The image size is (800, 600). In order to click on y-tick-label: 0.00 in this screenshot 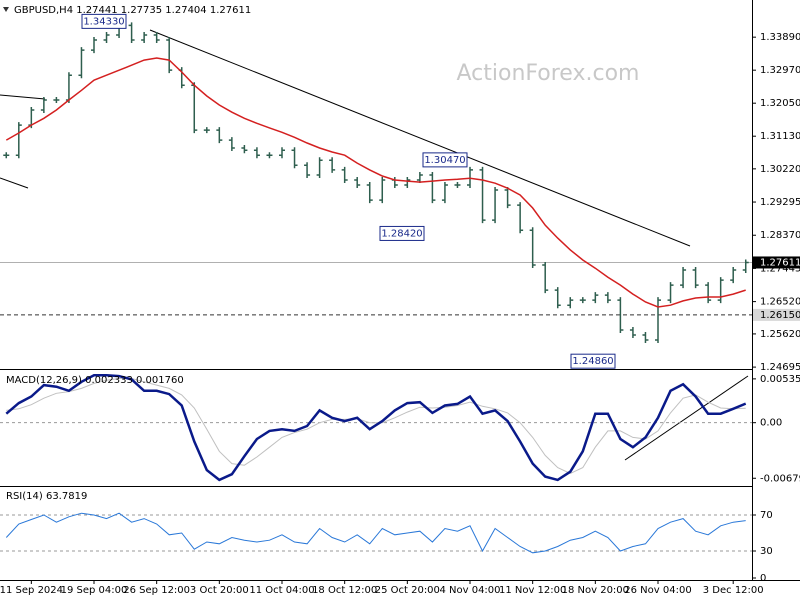, I will do `click(771, 423)`.